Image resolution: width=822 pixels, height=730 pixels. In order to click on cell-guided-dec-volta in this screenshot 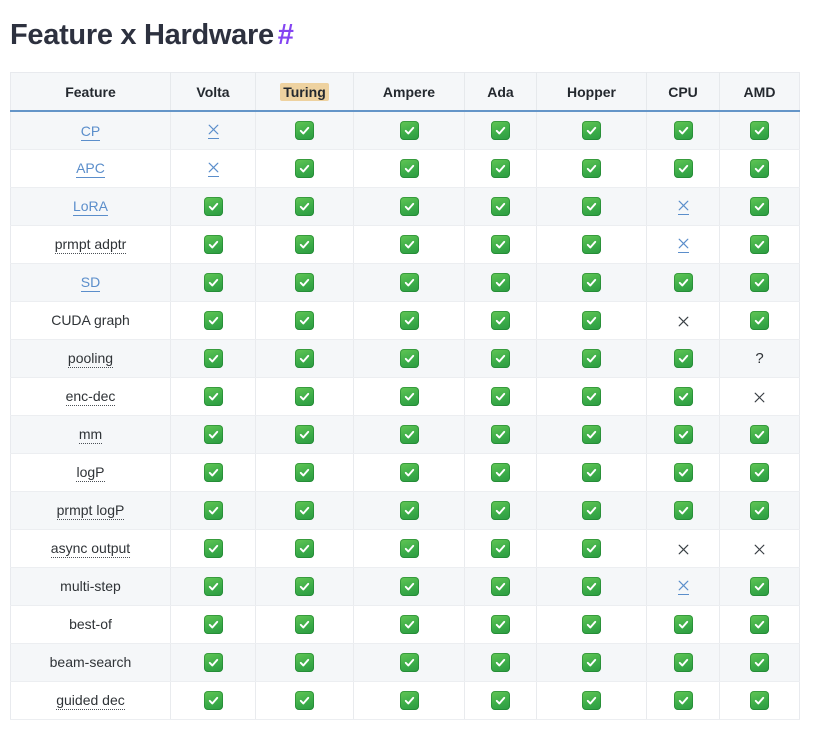, I will do `click(213, 700)`.